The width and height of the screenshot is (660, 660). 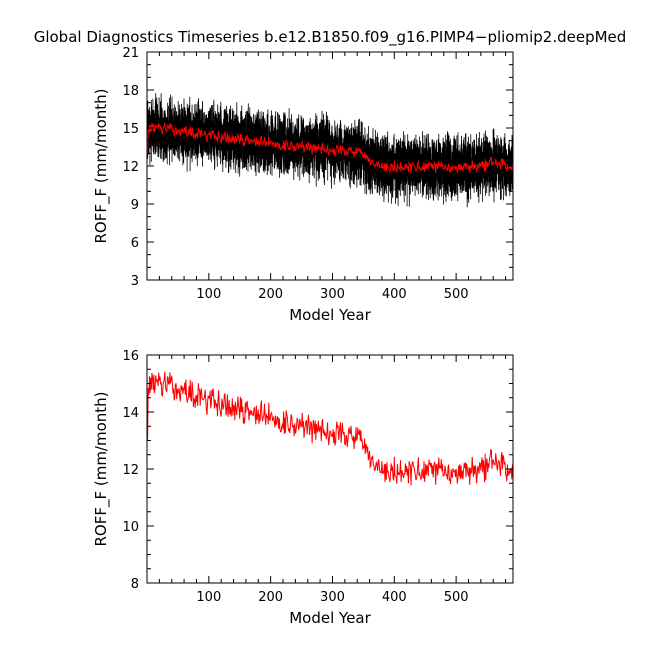 I want to click on y-tick-label: 14, so click(x=130, y=413).